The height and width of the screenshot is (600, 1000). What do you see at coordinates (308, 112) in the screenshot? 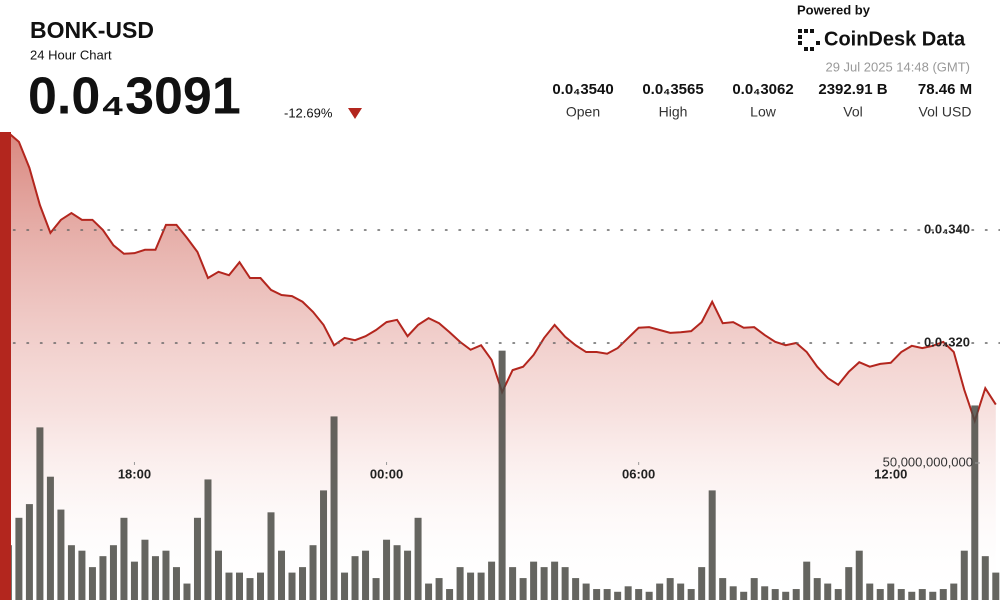
I see `change: -12.69%` at bounding box center [308, 112].